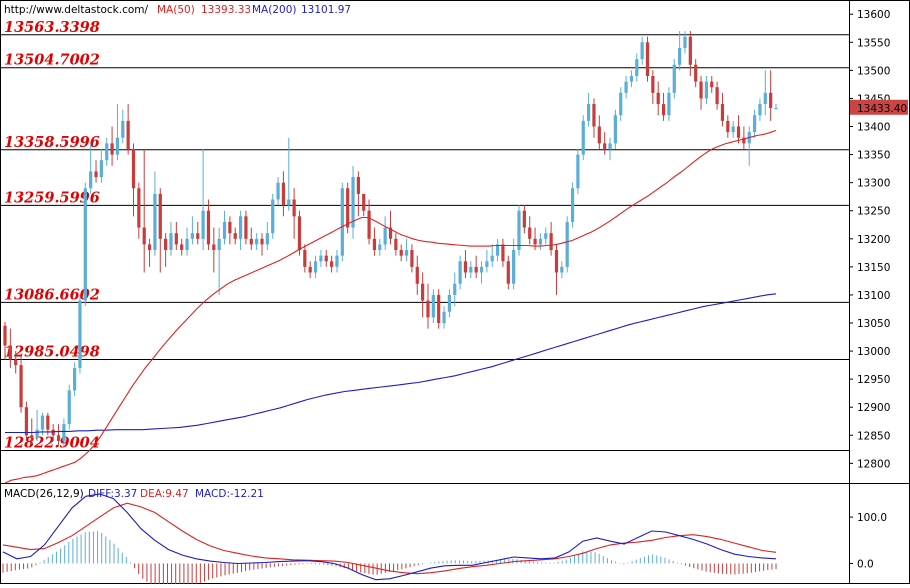 The width and height of the screenshot is (910, 588). What do you see at coordinates (52, 197) in the screenshot?
I see `level-label: 13259.5996` at bounding box center [52, 197].